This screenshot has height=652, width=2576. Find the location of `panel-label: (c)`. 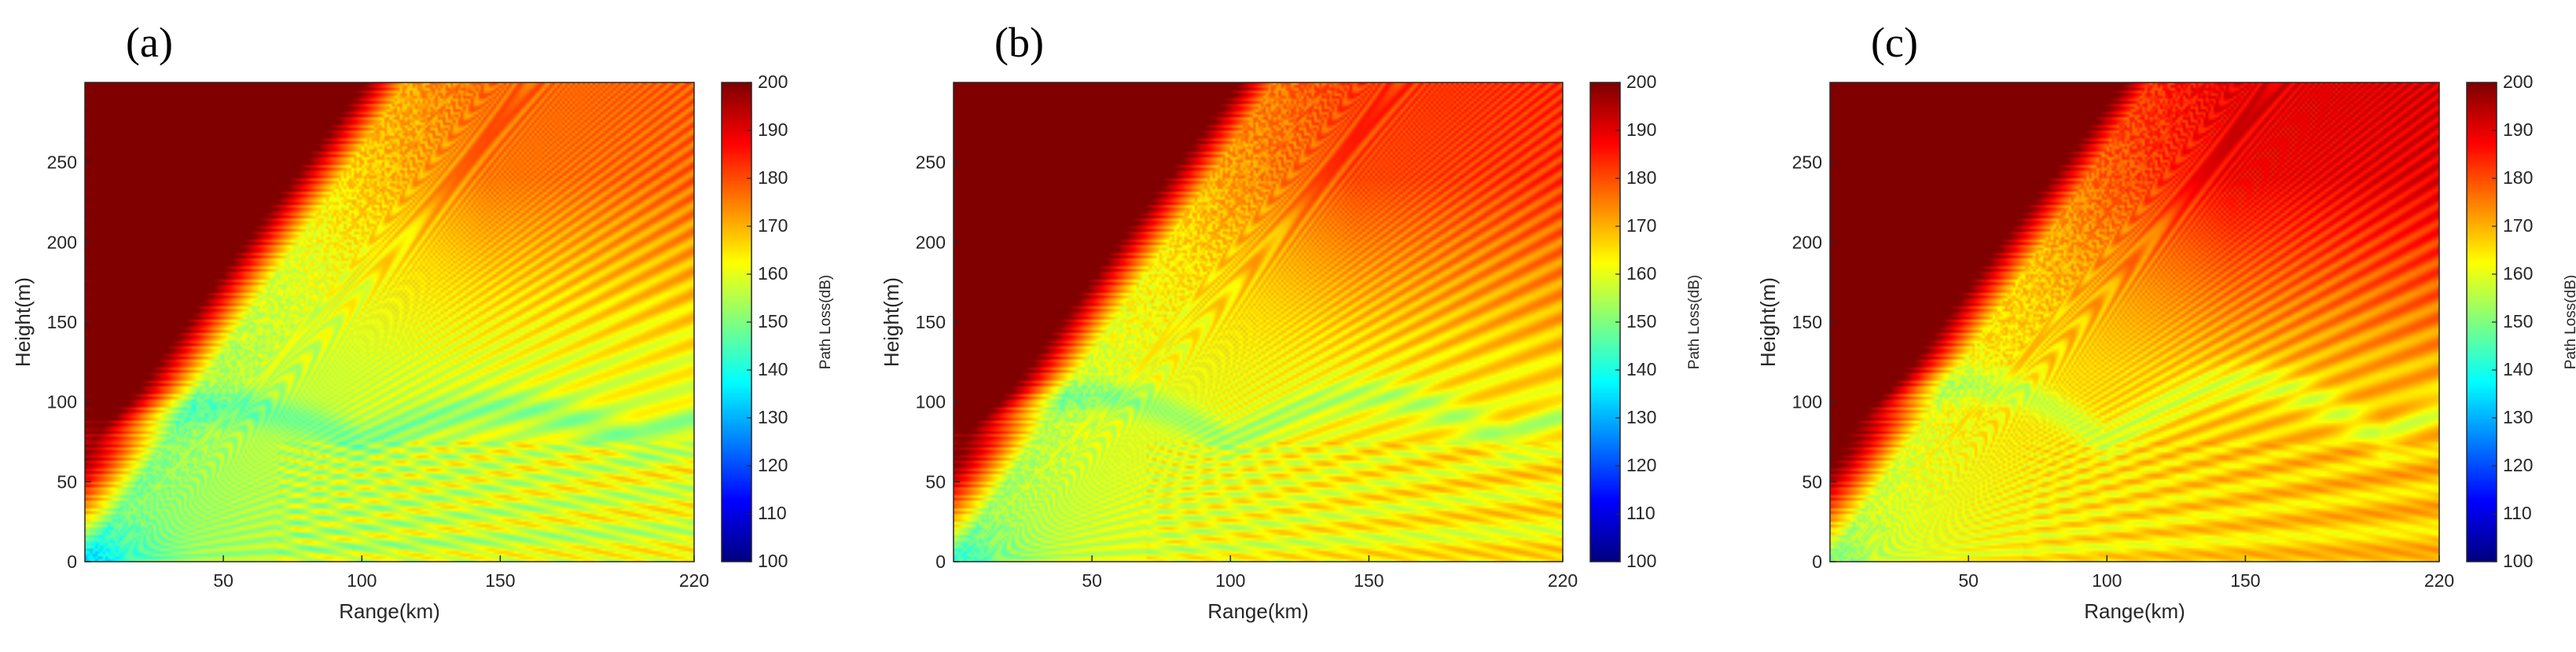

panel-label: (c) is located at coordinates (1894, 42).